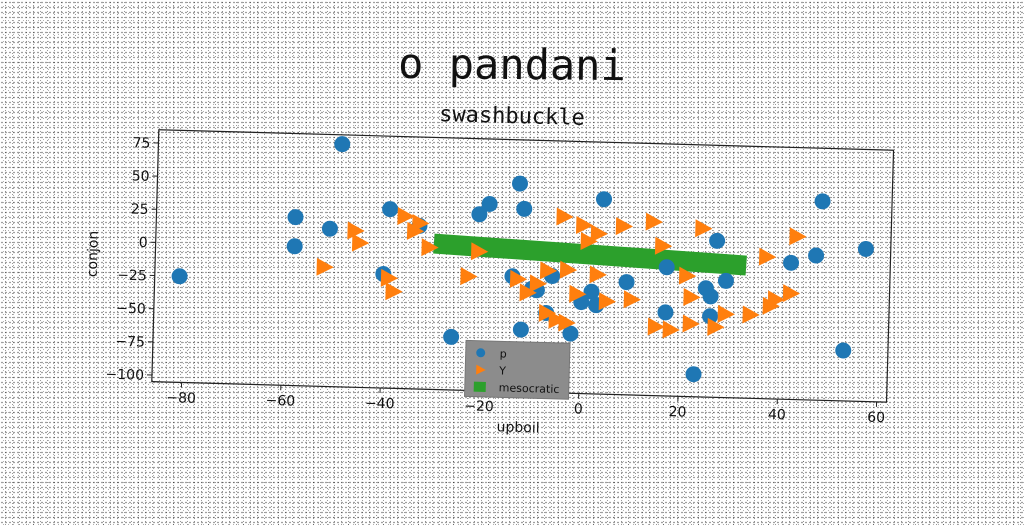  I want to click on y-tick-label: 50, so click(140, 176).